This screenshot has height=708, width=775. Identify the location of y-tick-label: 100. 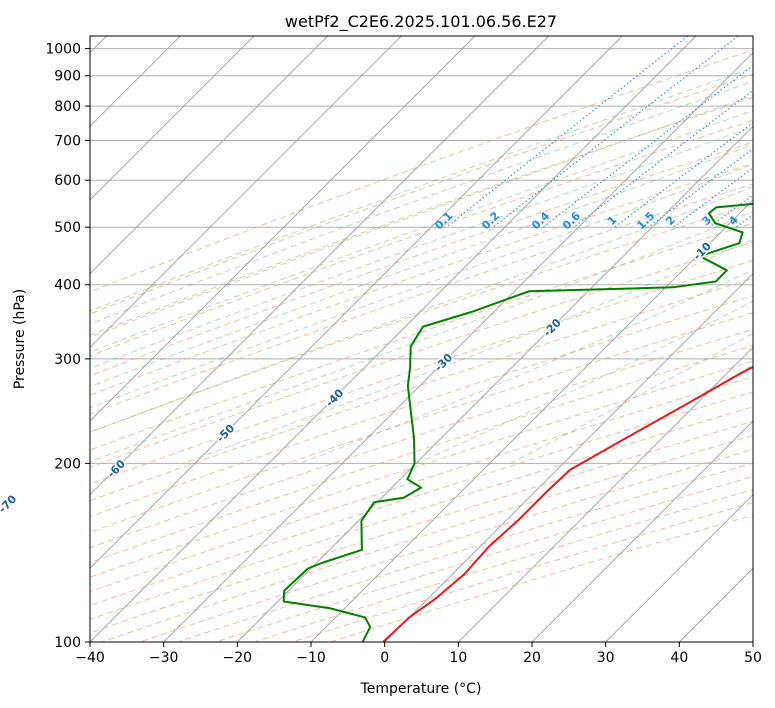
(67, 643).